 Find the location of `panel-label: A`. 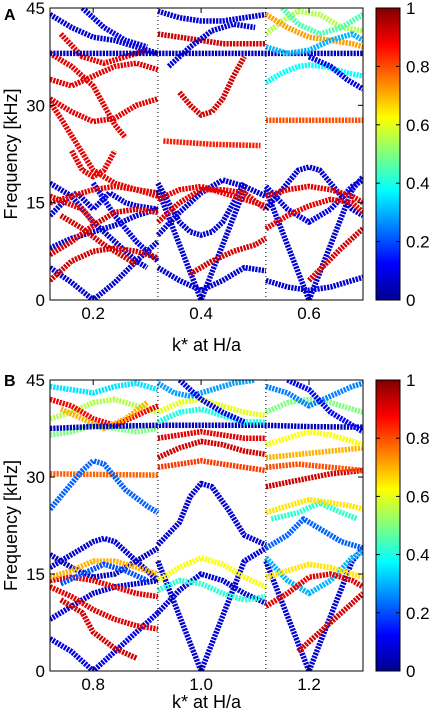

panel-label: A is located at coordinates (10, 15).